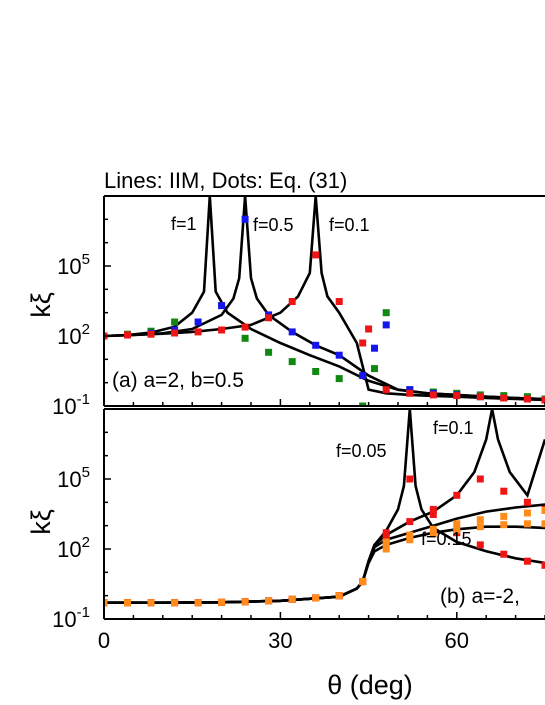 The width and height of the screenshot is (545, 705). I want to click on y-tick-label-b-1: 10², so click(73, 548).